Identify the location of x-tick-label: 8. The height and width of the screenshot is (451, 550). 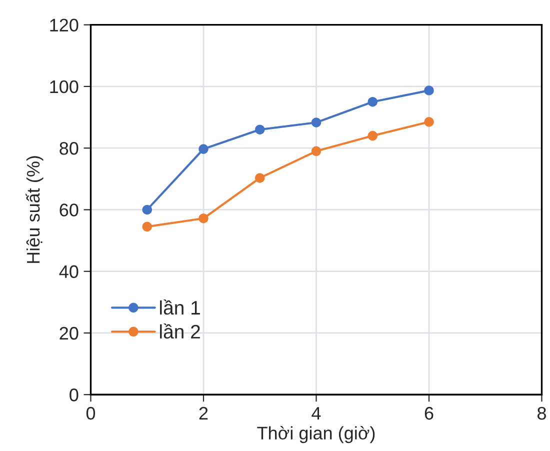
(542, 413).